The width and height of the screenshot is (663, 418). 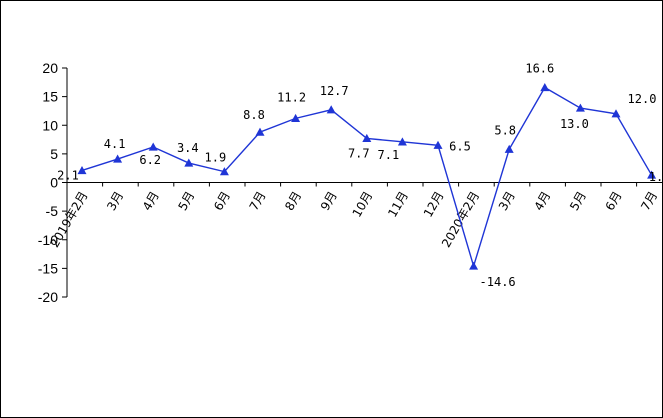 I want to click on data-label: 1.9, so click(x=216, y=158).